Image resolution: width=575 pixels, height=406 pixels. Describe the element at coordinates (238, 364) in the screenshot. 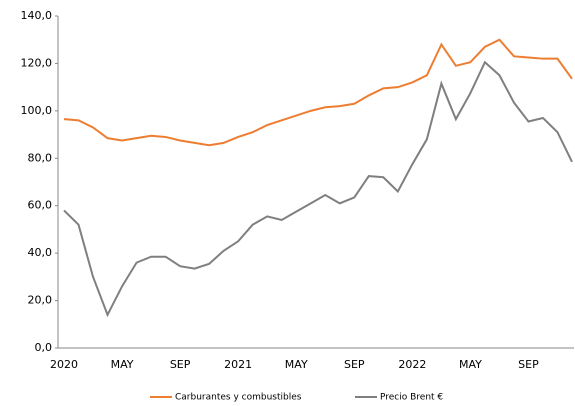

I see `x-tick-label: 2021` at that location.